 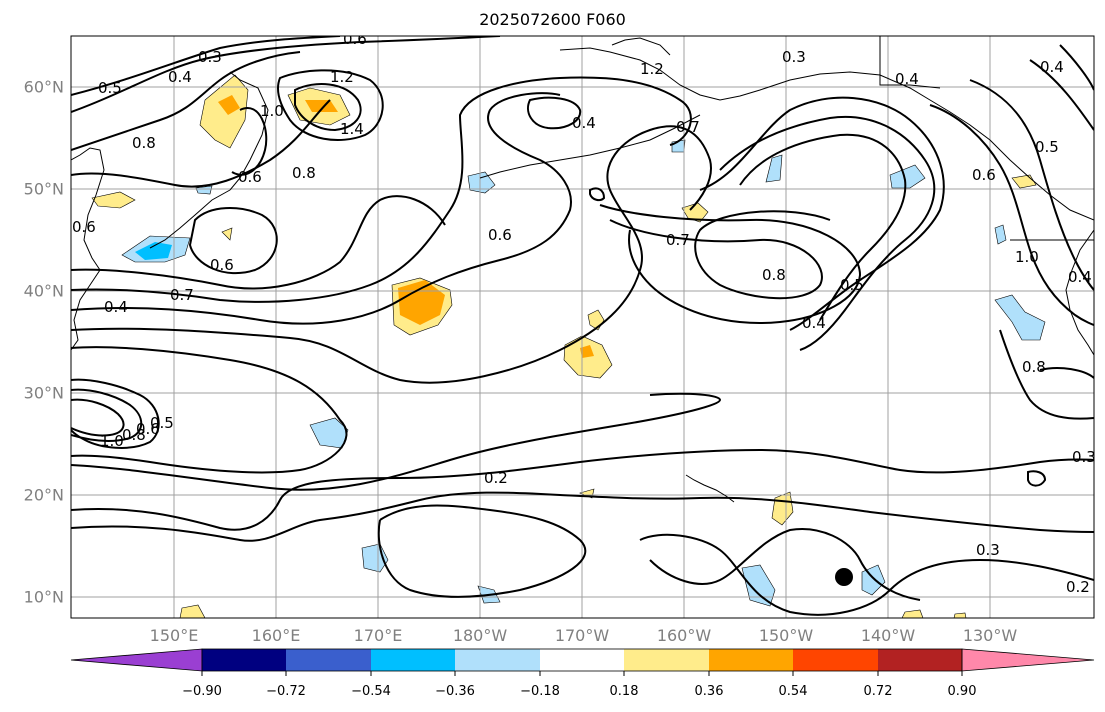 What do you see at coordinates (286, 691) in the screenshot?
I see `colorbar-tick-label: −0.72` at bounding box center [286, 691].